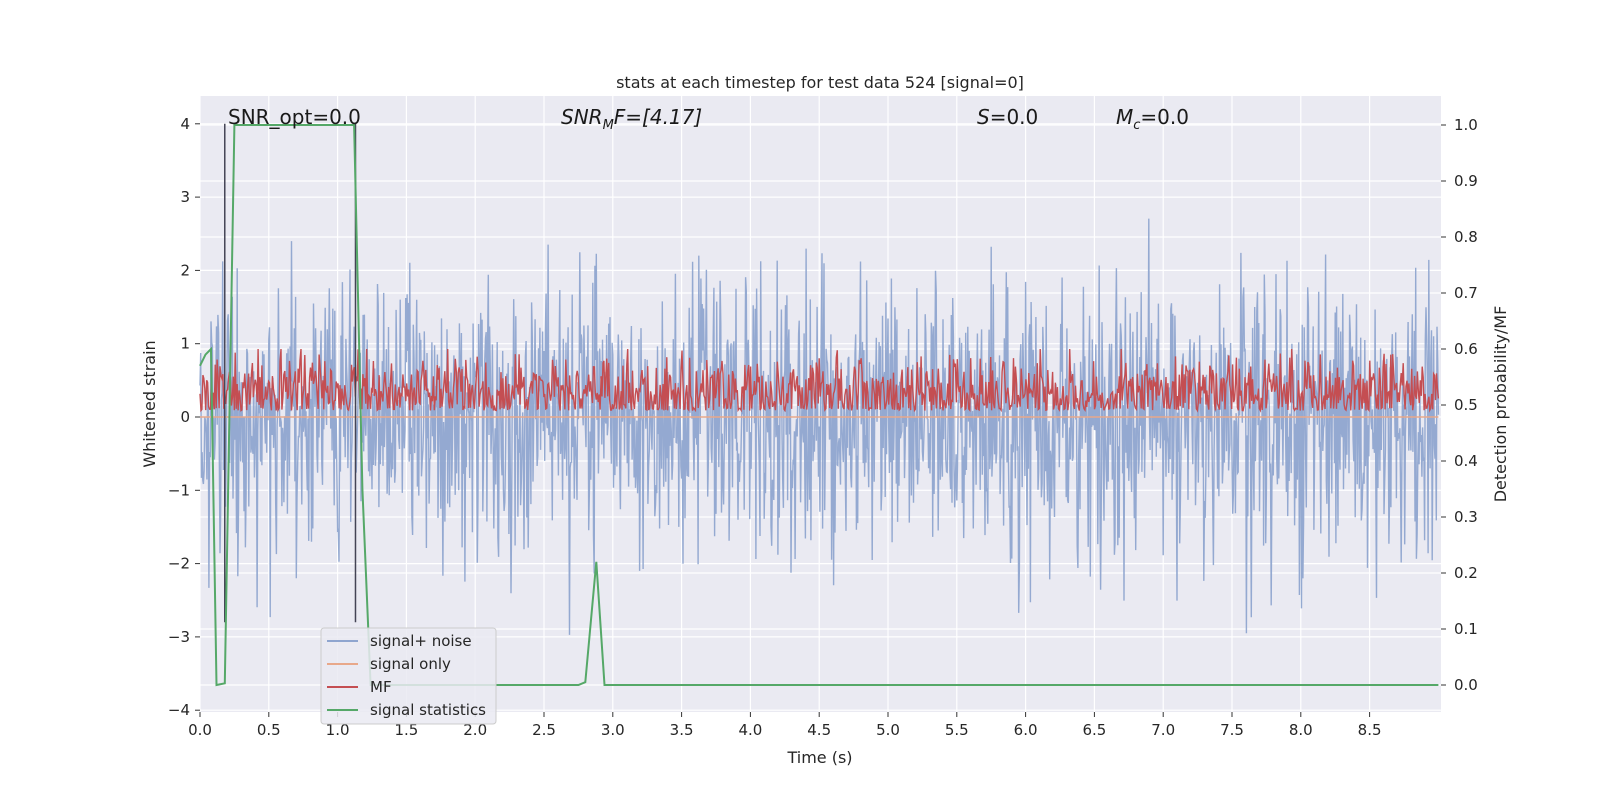 The height and width of the screenshot is (800, 1600). Describe the element at coordinates (1014, 117) in the screenshot. I see `s-rest: =0.0` at that location.